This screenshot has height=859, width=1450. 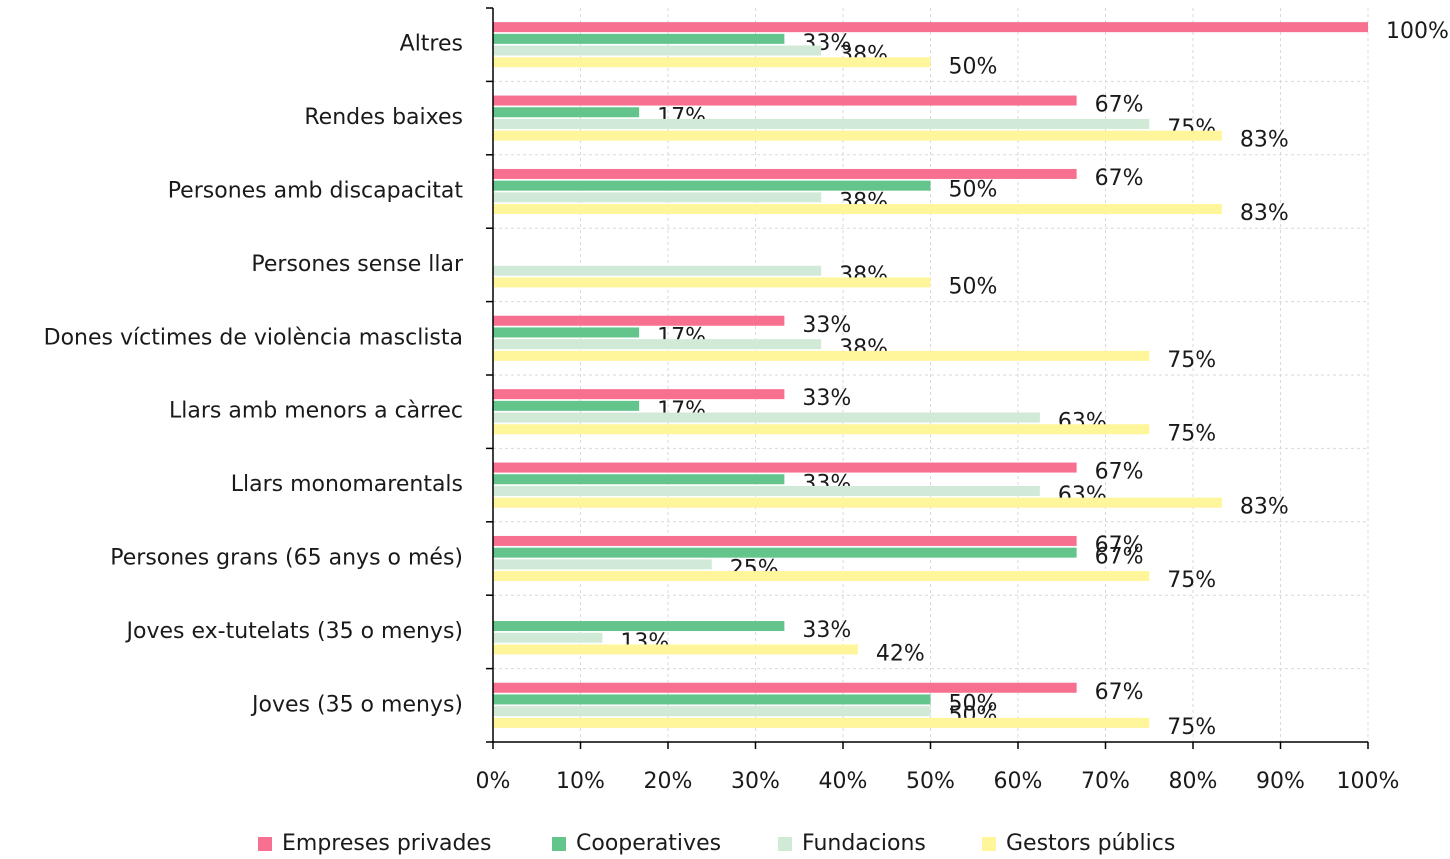 What do you see at coordinates (316, 411) in the screenshot?
I see `y-tick-label: Llars amb menors a càrrec` at bounding box center [316, 411].